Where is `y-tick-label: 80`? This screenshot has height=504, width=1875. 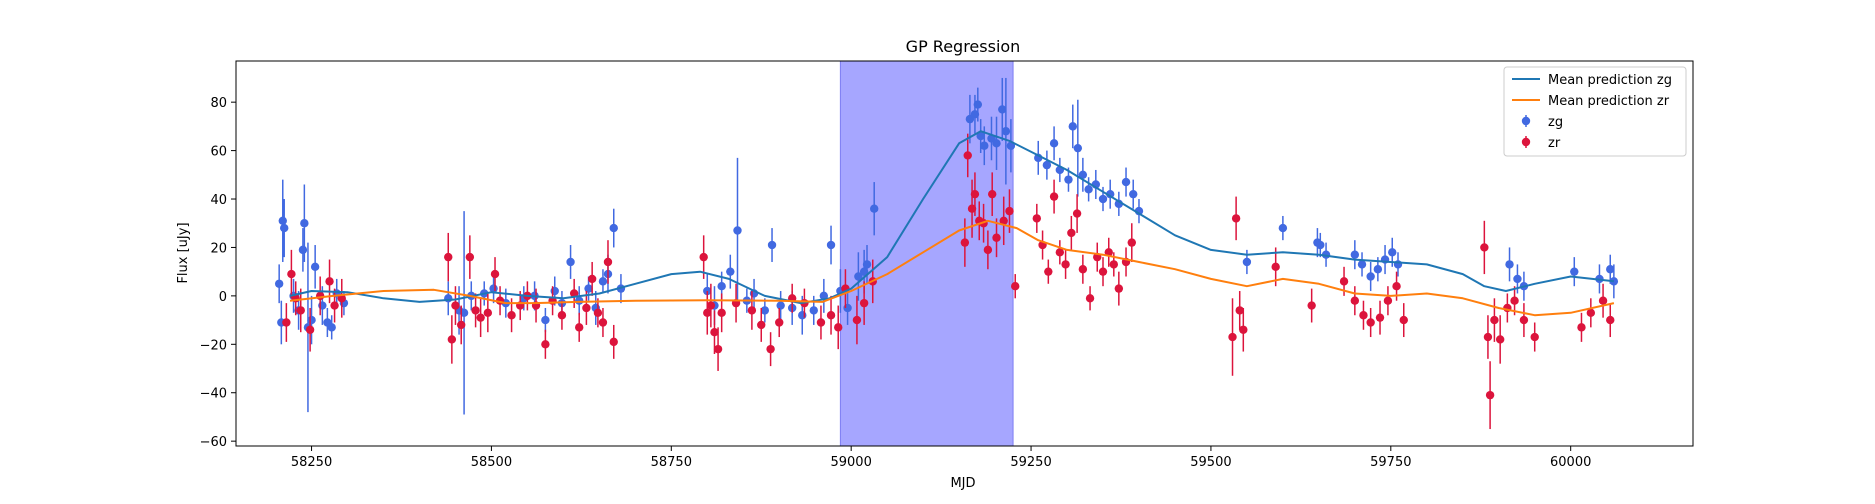 y-tick-label: 80 is located at coordinates (218, 103).